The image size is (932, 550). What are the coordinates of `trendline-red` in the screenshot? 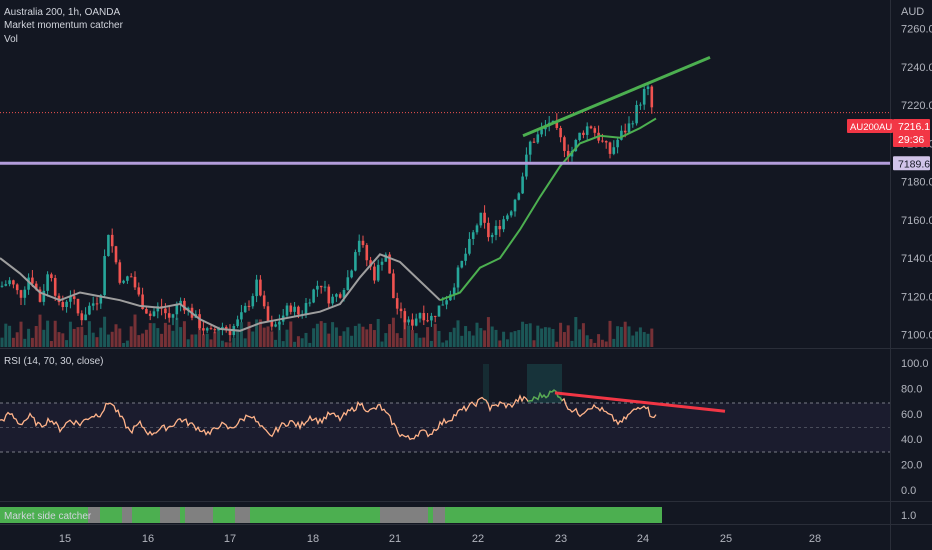 It's located at (640, 402).